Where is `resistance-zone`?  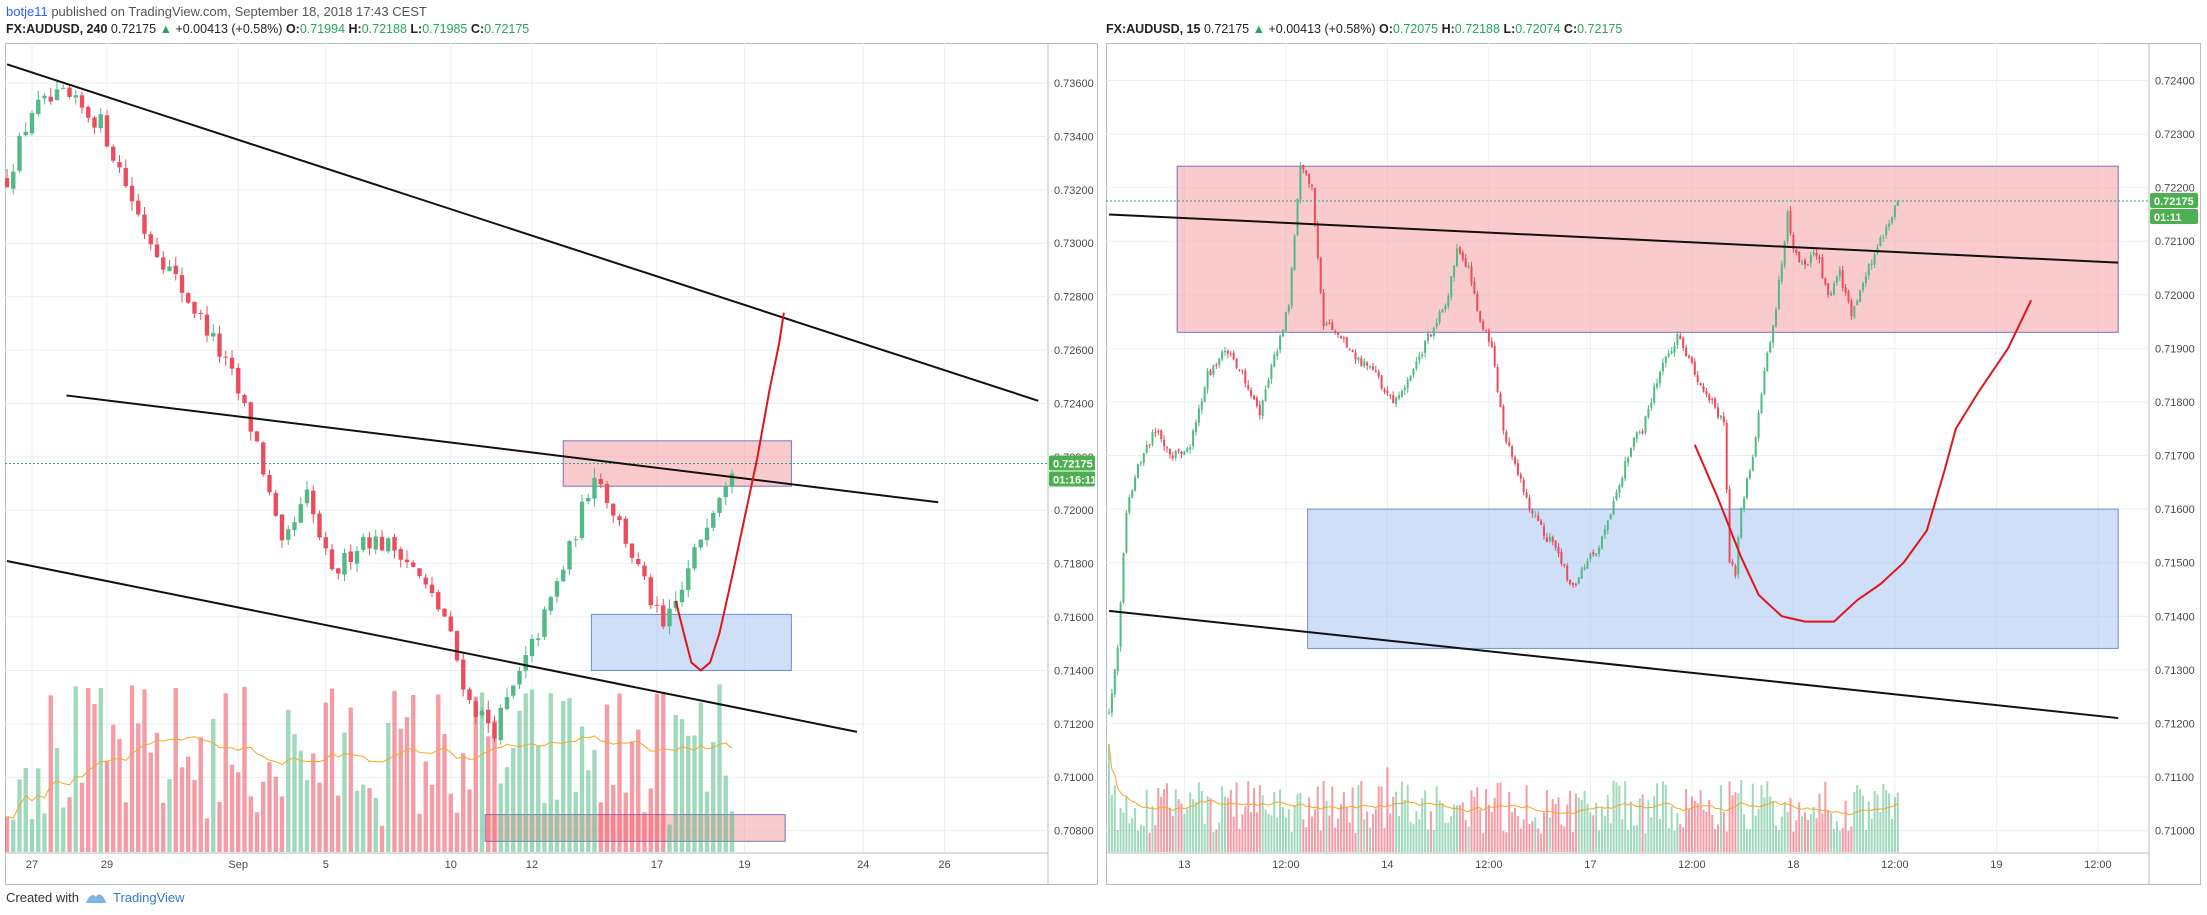
resistance-zone is located at coordinates (635, 828).